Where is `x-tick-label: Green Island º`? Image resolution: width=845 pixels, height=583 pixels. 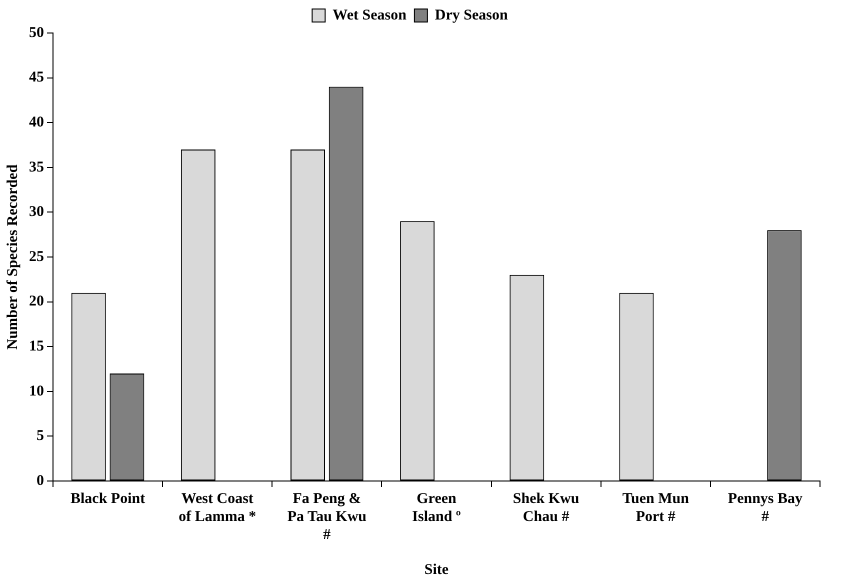 x-tick-label: Green Island º is located at coordinates (436, 507).